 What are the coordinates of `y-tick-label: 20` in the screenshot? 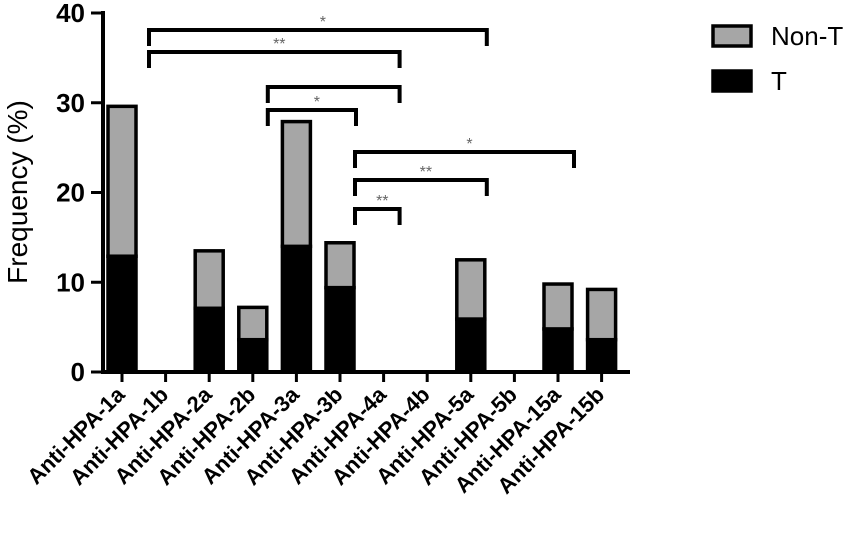 It's located at (70, 193).